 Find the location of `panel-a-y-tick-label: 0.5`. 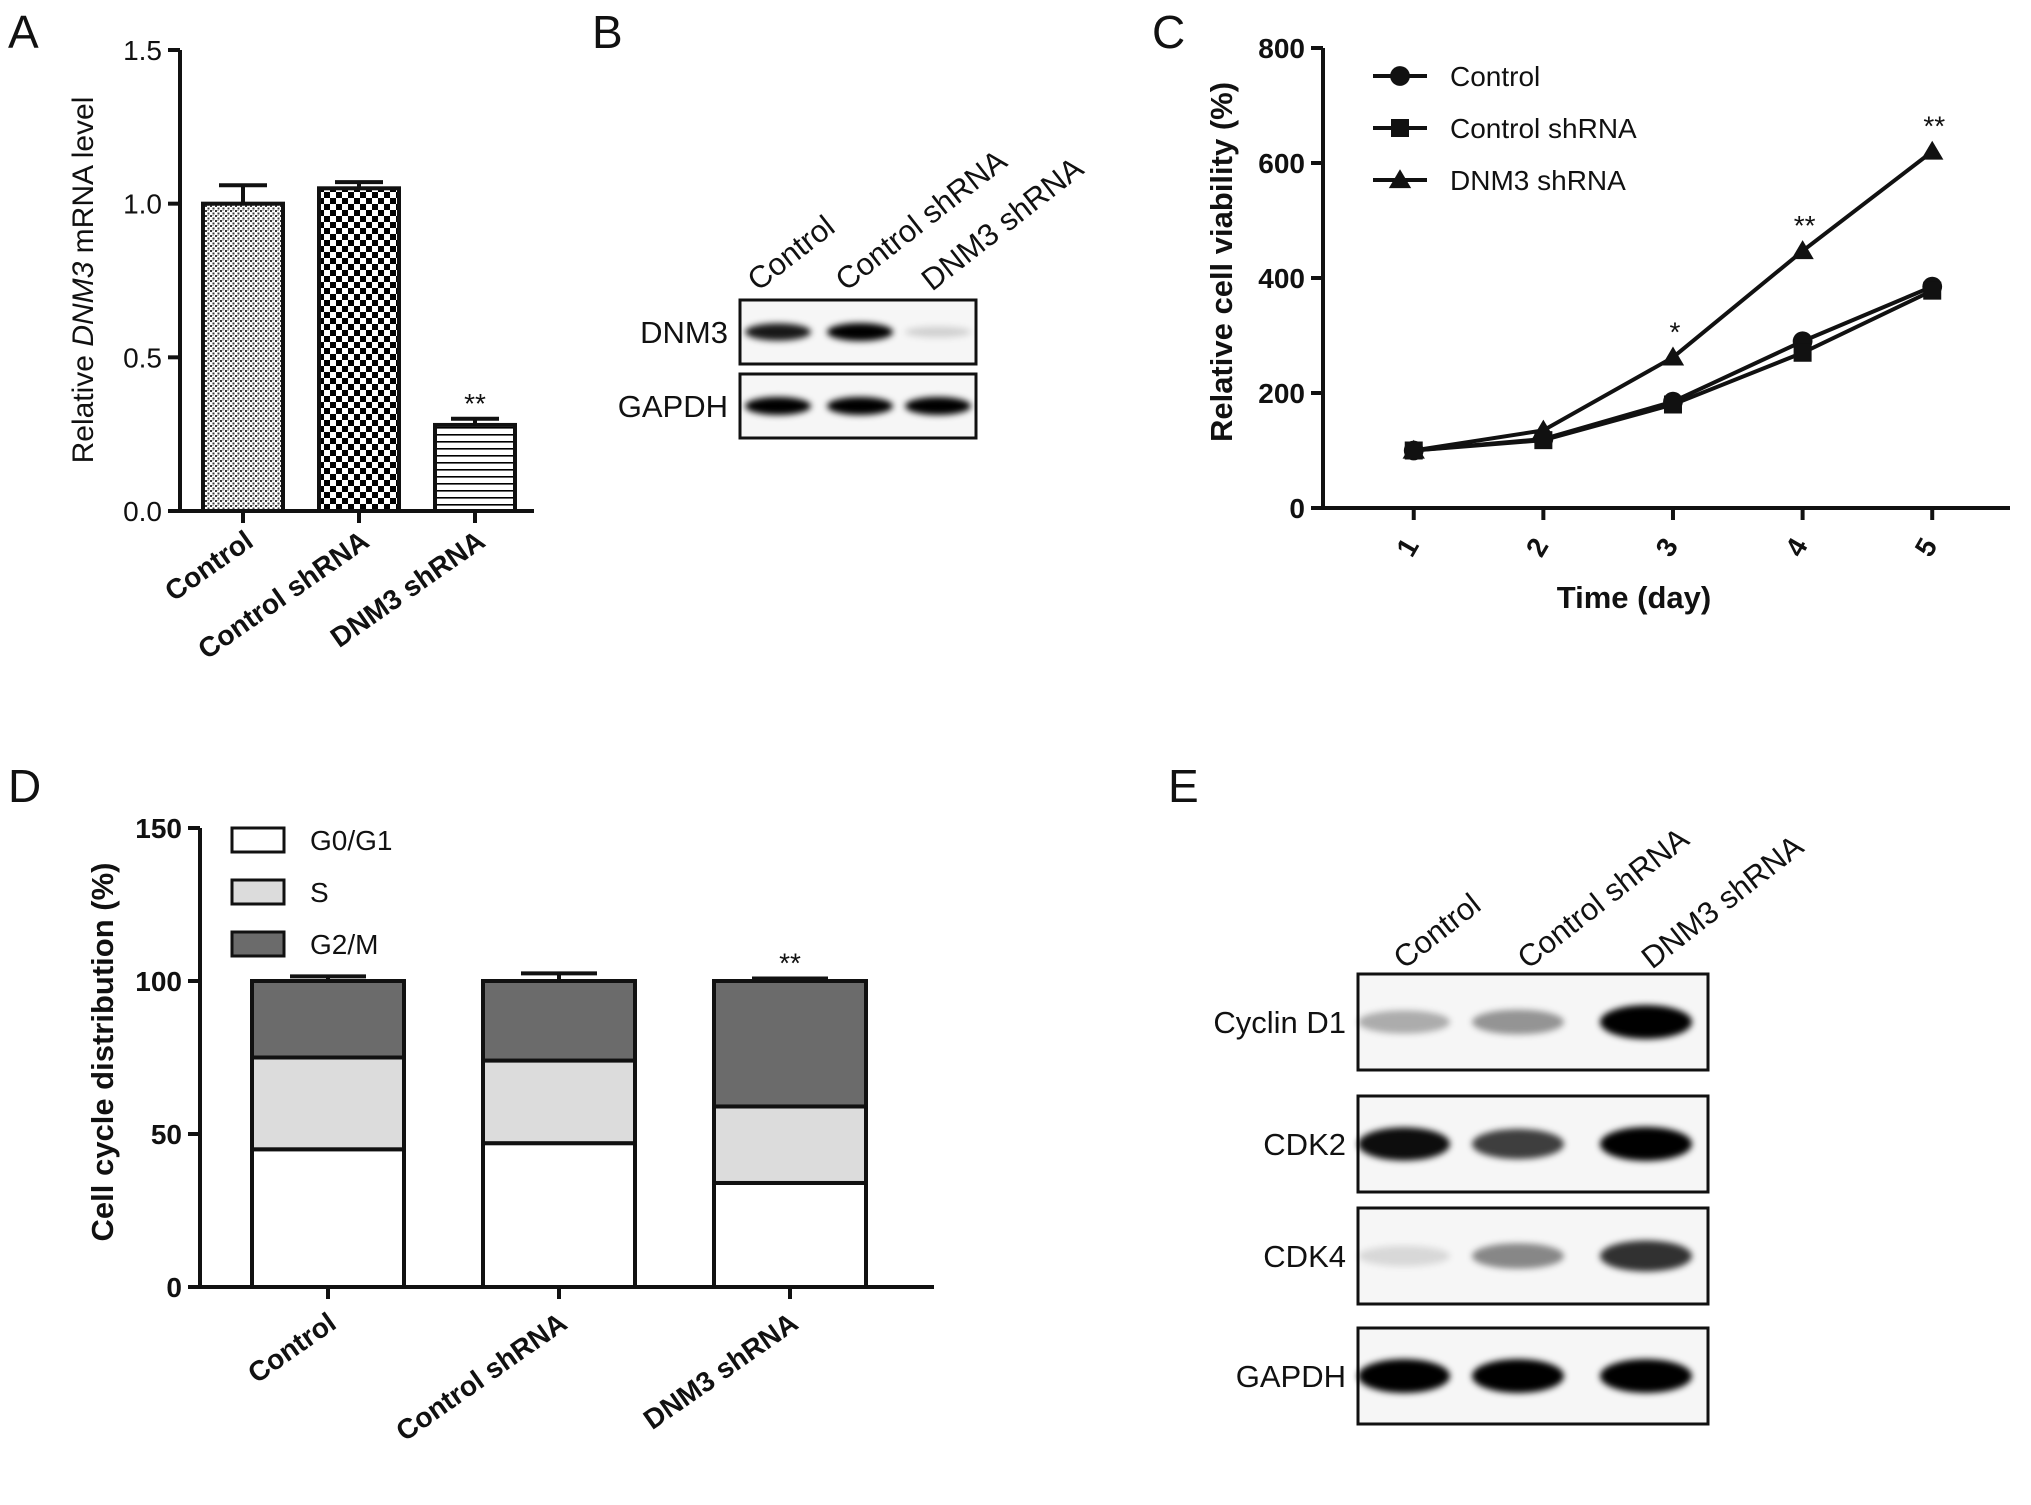

panel-a-y-tick-label: 0.5 is located at coordinates (142, 357).